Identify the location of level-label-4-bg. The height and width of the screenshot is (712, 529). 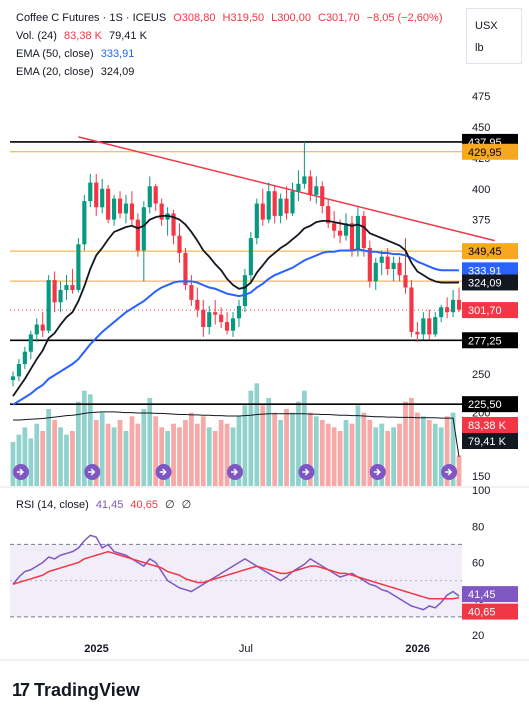
(490, 340).